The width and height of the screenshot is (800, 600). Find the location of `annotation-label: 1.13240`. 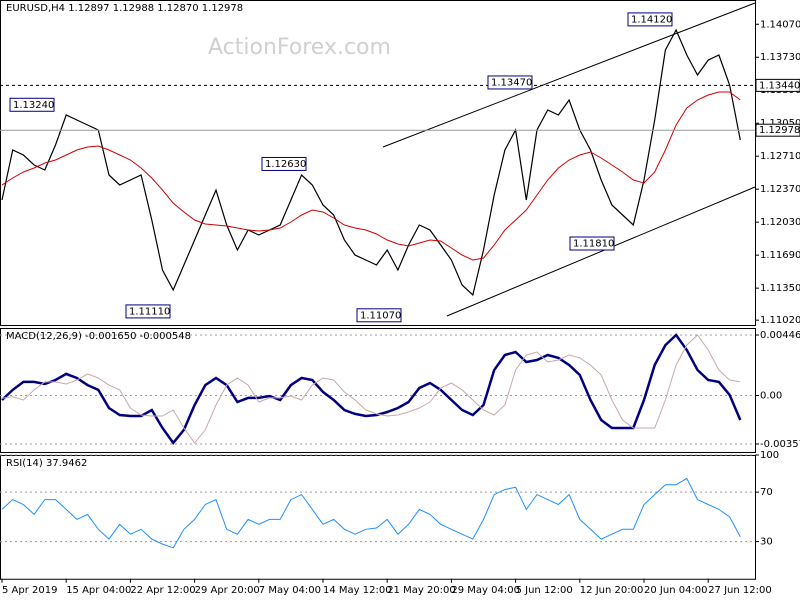

annotation-label: 1.13240 is located at coordinates (33, 105).